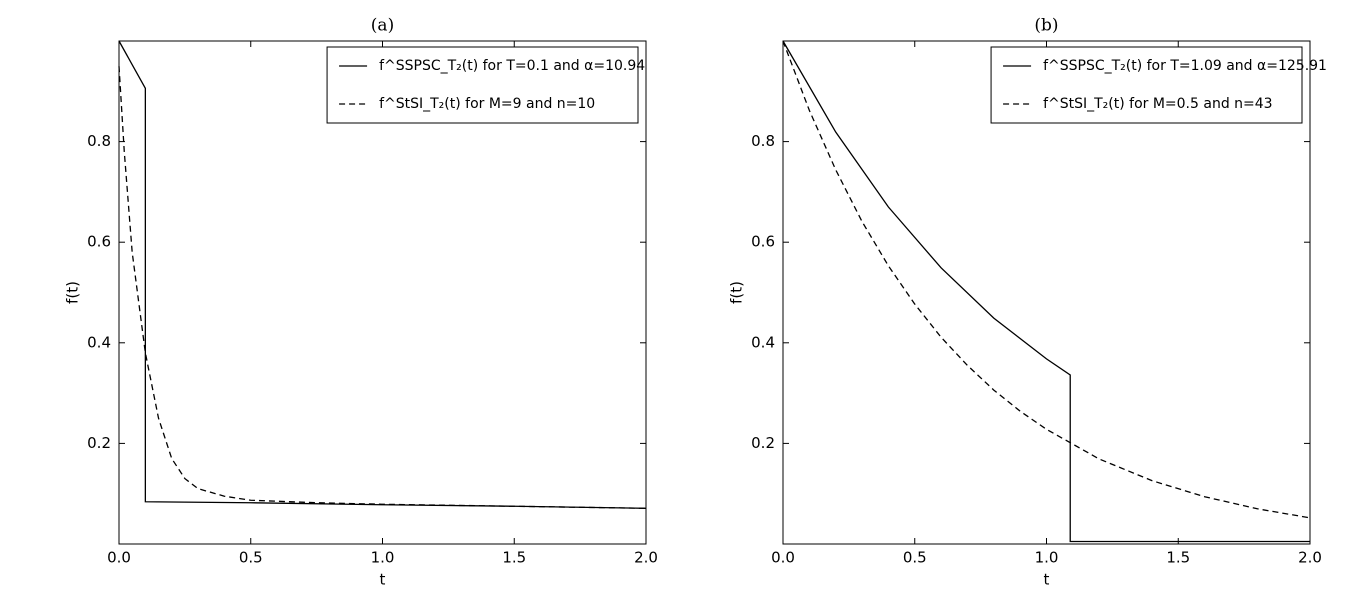 This screenshot has width=1360, height=608. Describe the element at coordinates (1158, 104) in the screenshot. I see `legend-entry: f^StSI_T₂(t) for M=0.5 and n=43` at that location.